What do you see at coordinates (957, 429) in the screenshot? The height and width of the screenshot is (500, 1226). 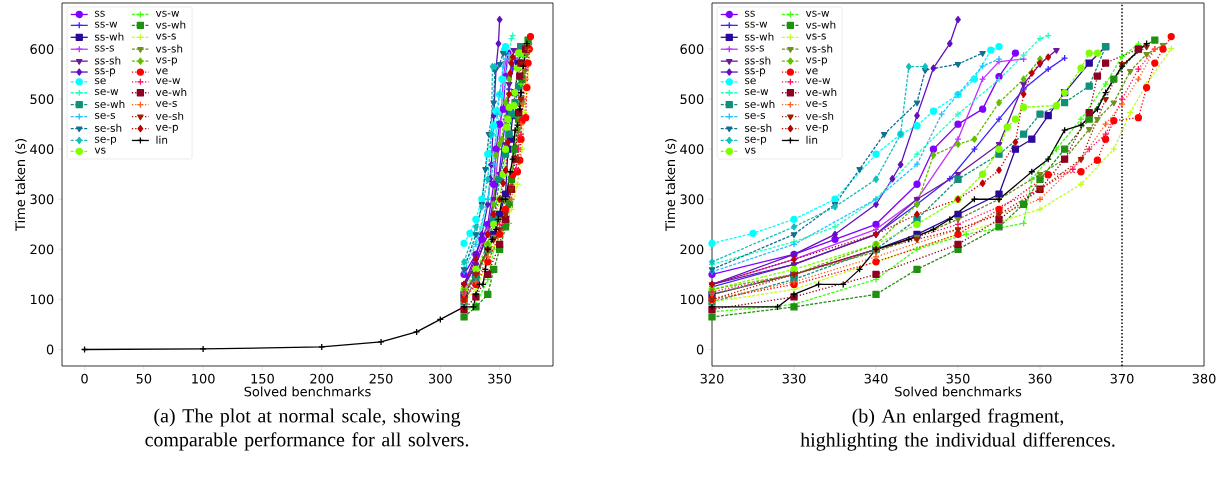 I see `text: (b) An enlarged fragment, highlighting the individual differences.` at bounding box center [957, 429].